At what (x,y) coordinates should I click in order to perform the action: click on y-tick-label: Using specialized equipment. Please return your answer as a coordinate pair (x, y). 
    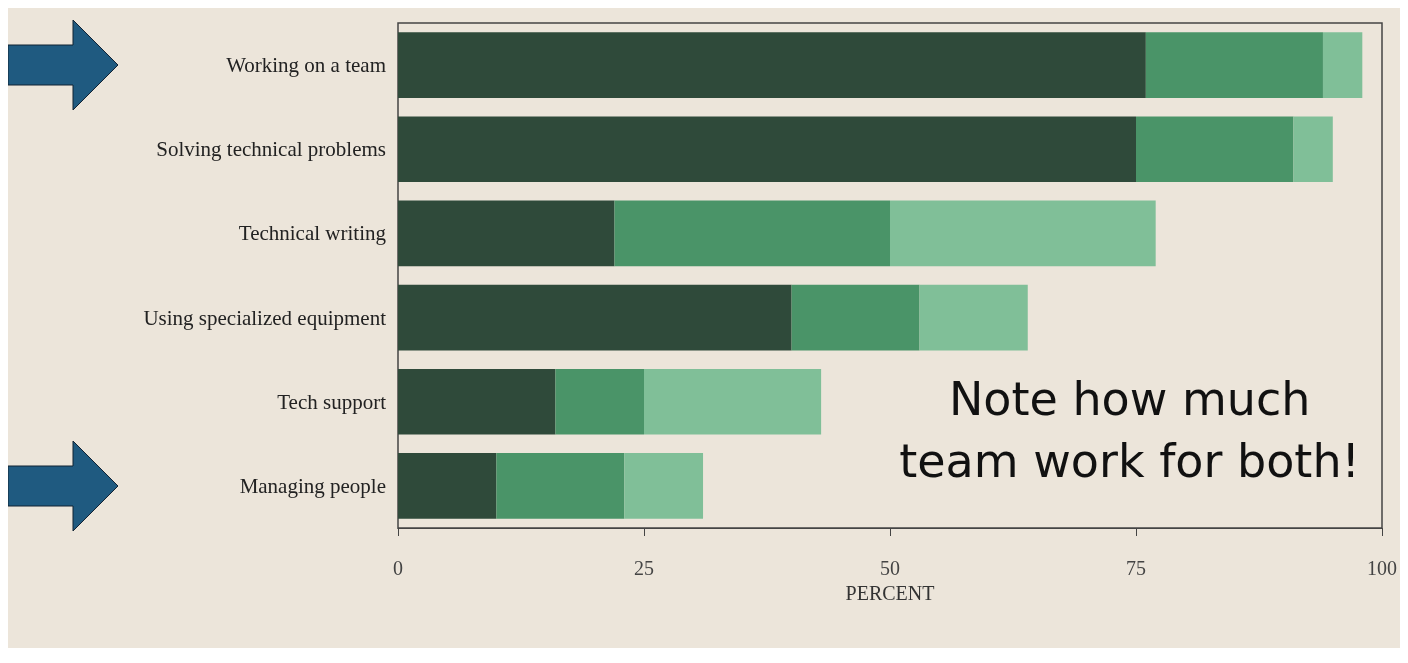
    Looking at the image, I should click on (265, 317).